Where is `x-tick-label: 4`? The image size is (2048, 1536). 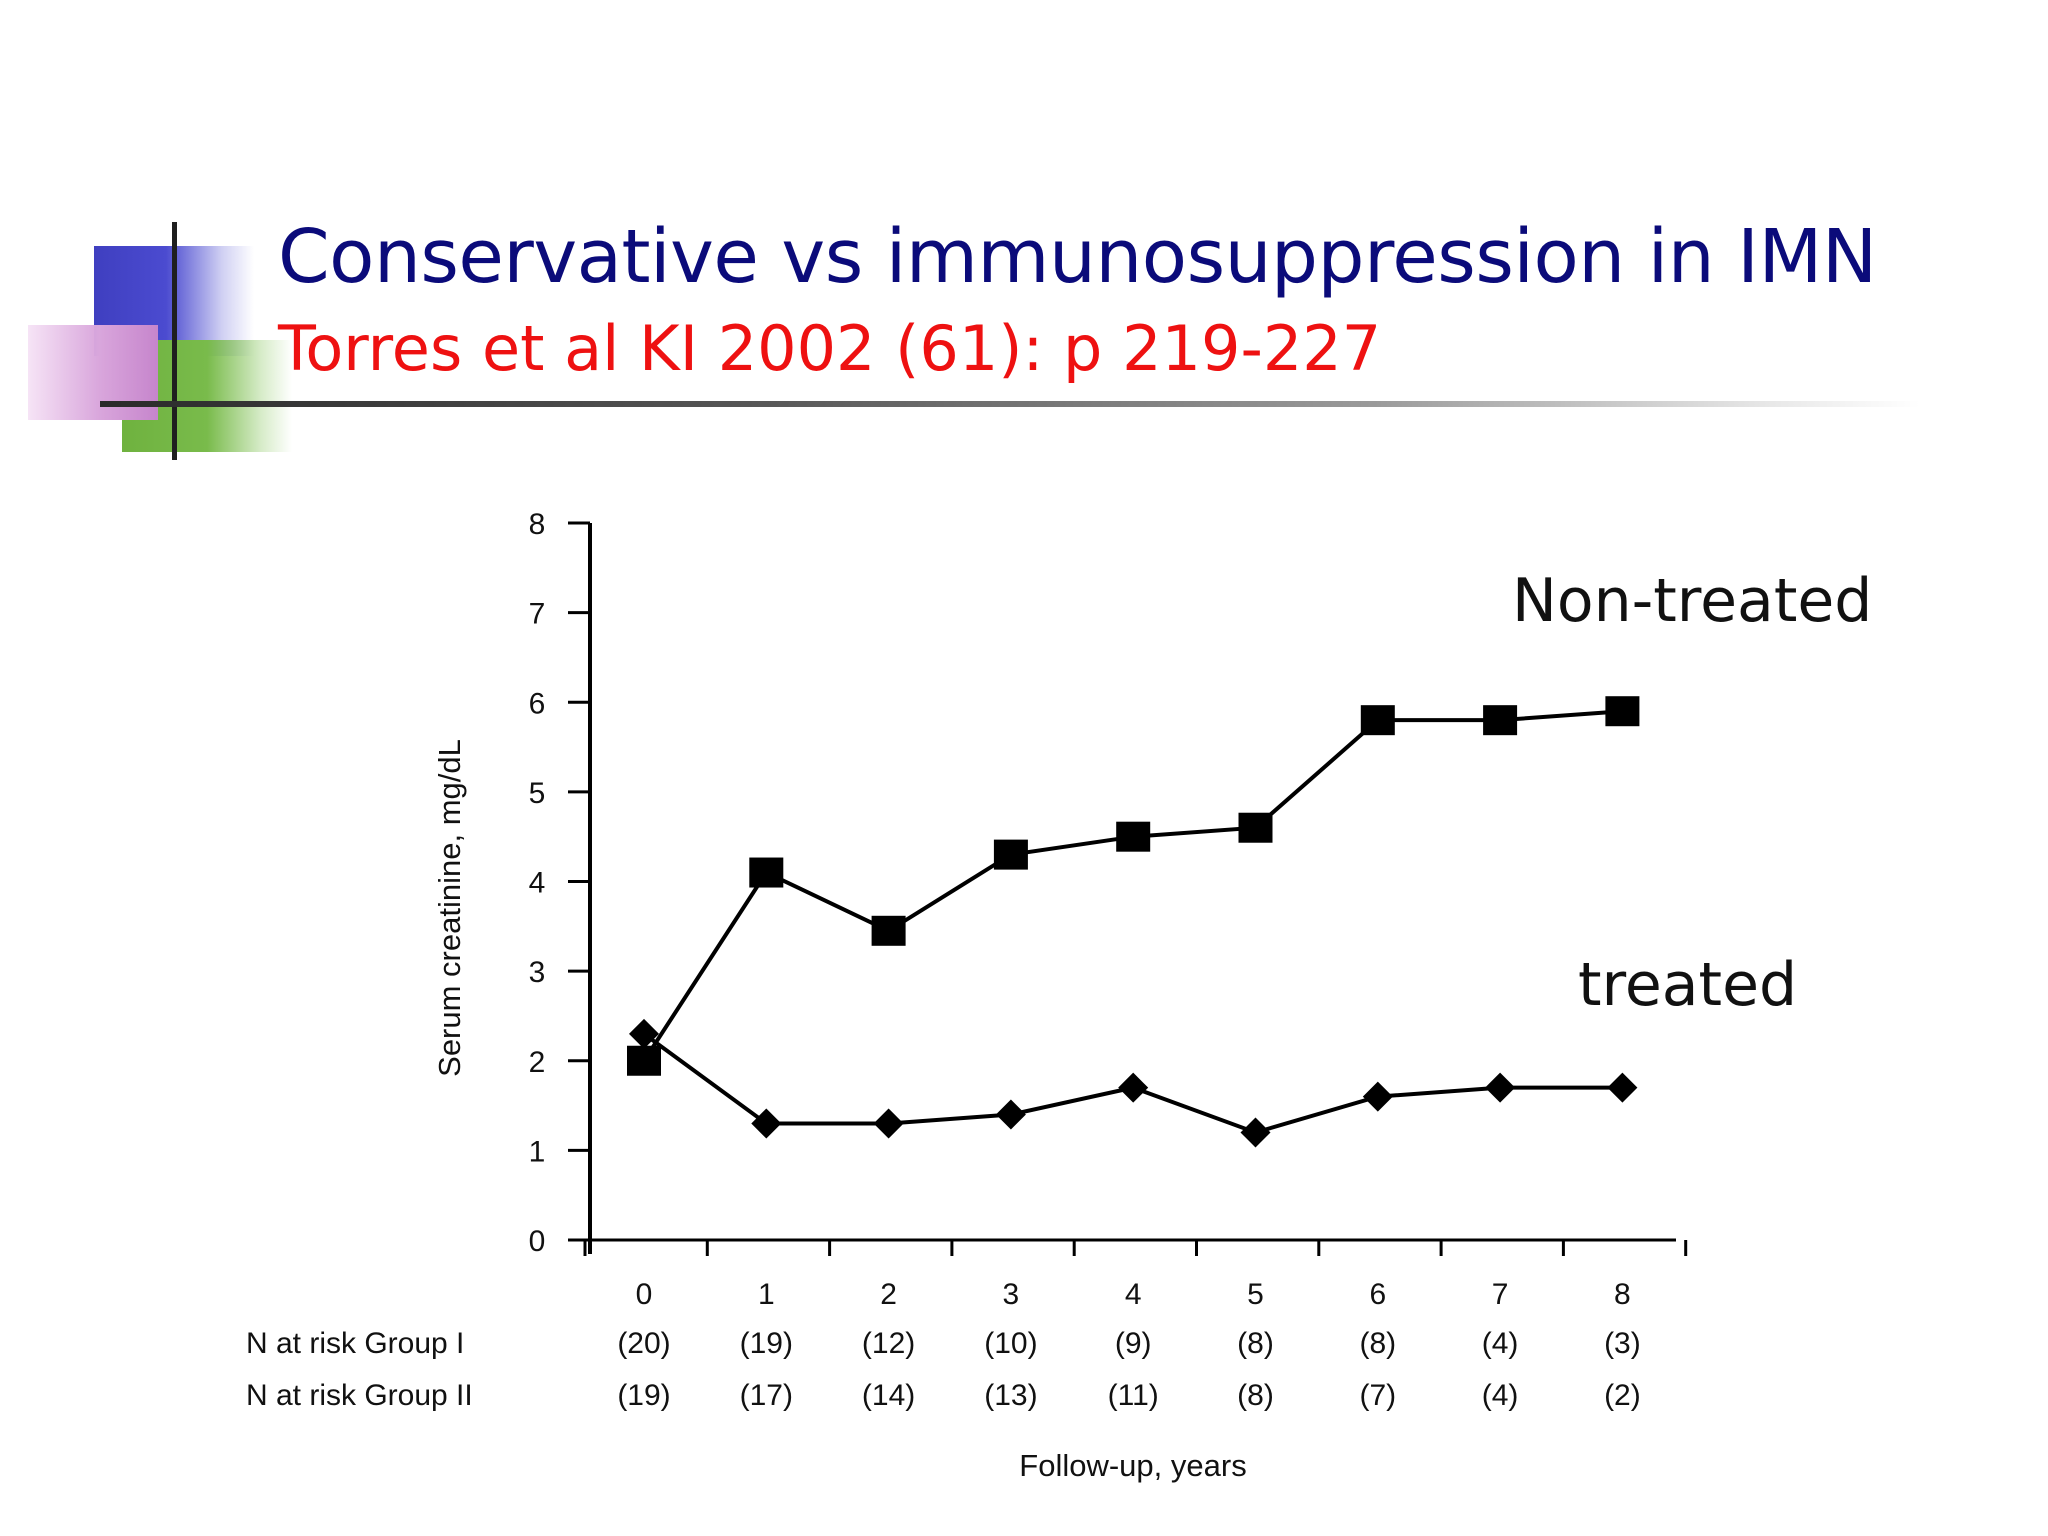
x-tick-label: 4 is located at coordinates (1133, 1294).